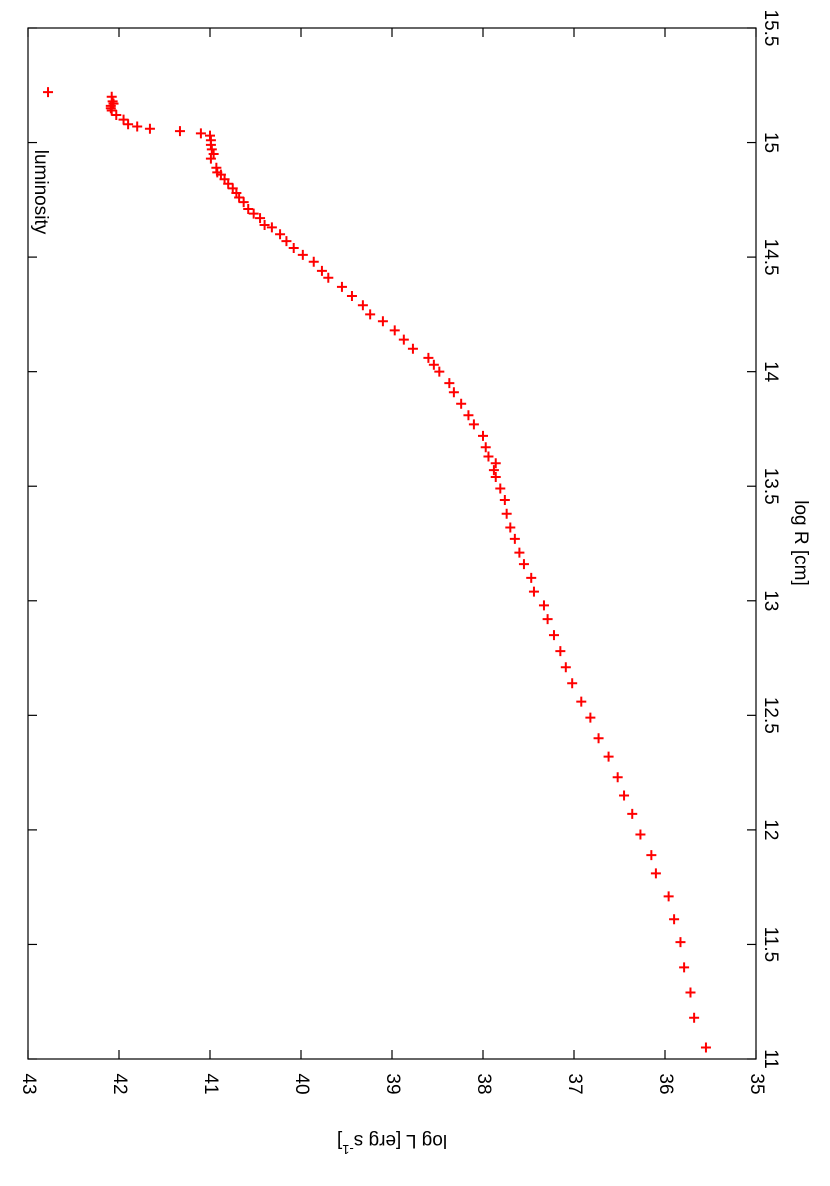 Image resolution: width=830 pixels, height=1186 pixels. I want to click on x-tick-label: 12.5, so click(770, 715).